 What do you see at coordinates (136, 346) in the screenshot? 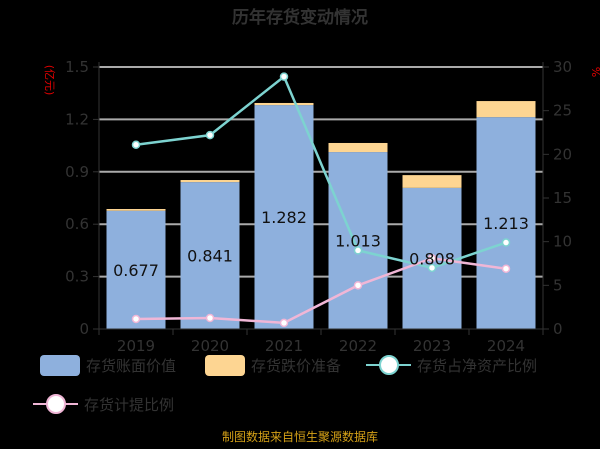
I see `x-tick-label: 2019` at bounding box center [136, 346].